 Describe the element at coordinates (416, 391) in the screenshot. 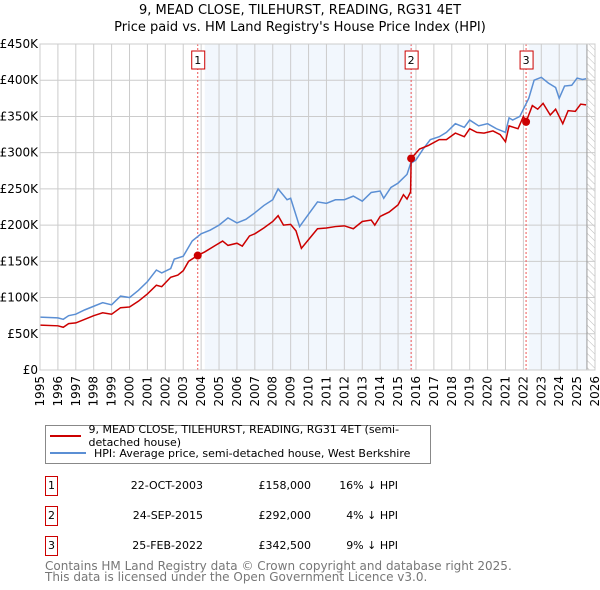

I see `x-tick-label: 2016` at that location.